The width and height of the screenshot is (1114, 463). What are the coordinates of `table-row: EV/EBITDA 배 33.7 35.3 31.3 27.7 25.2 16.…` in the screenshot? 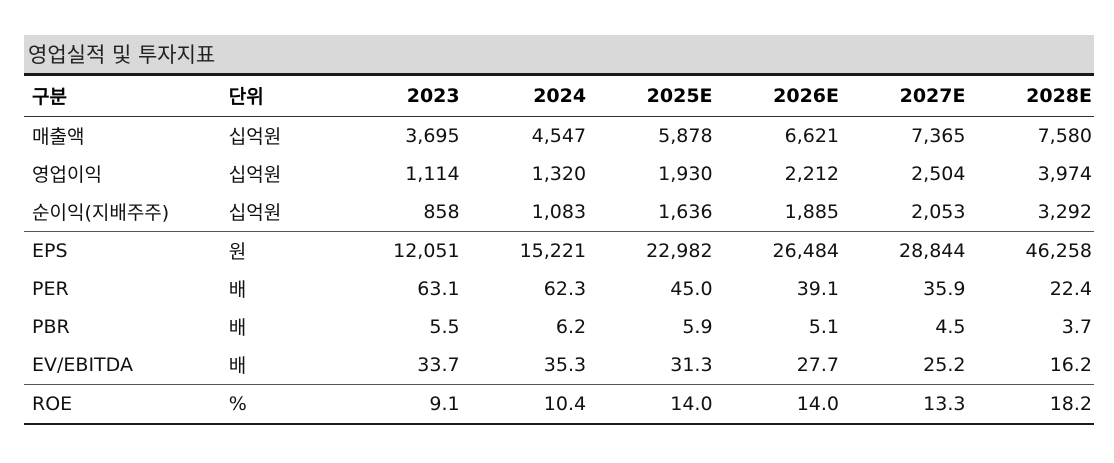 It's located at (559, 365).